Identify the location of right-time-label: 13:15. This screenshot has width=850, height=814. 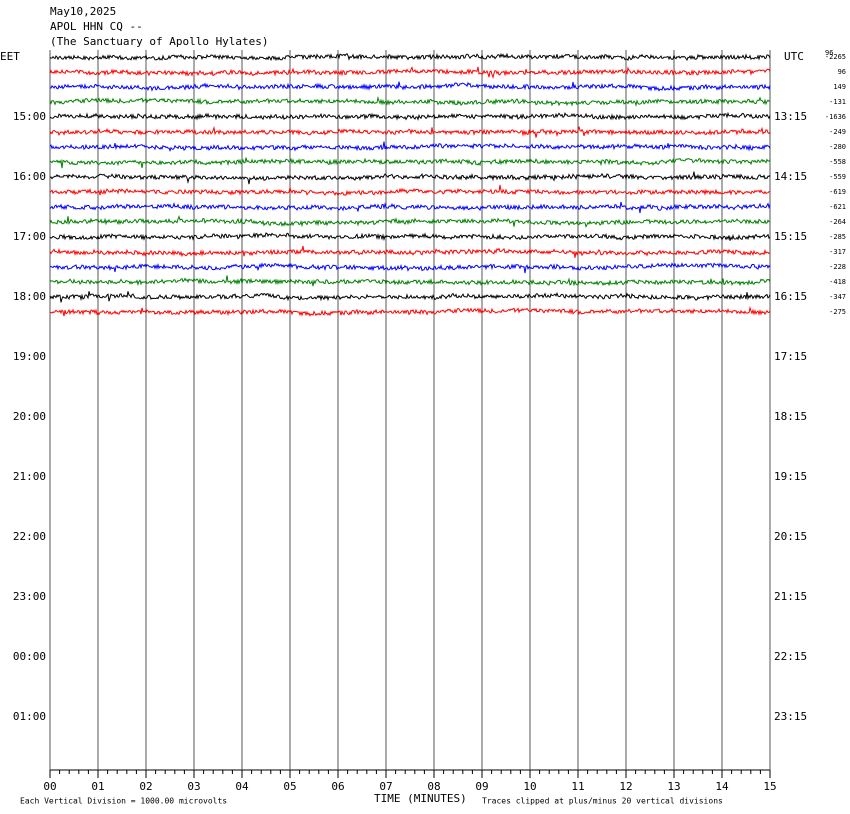
(790, 116).